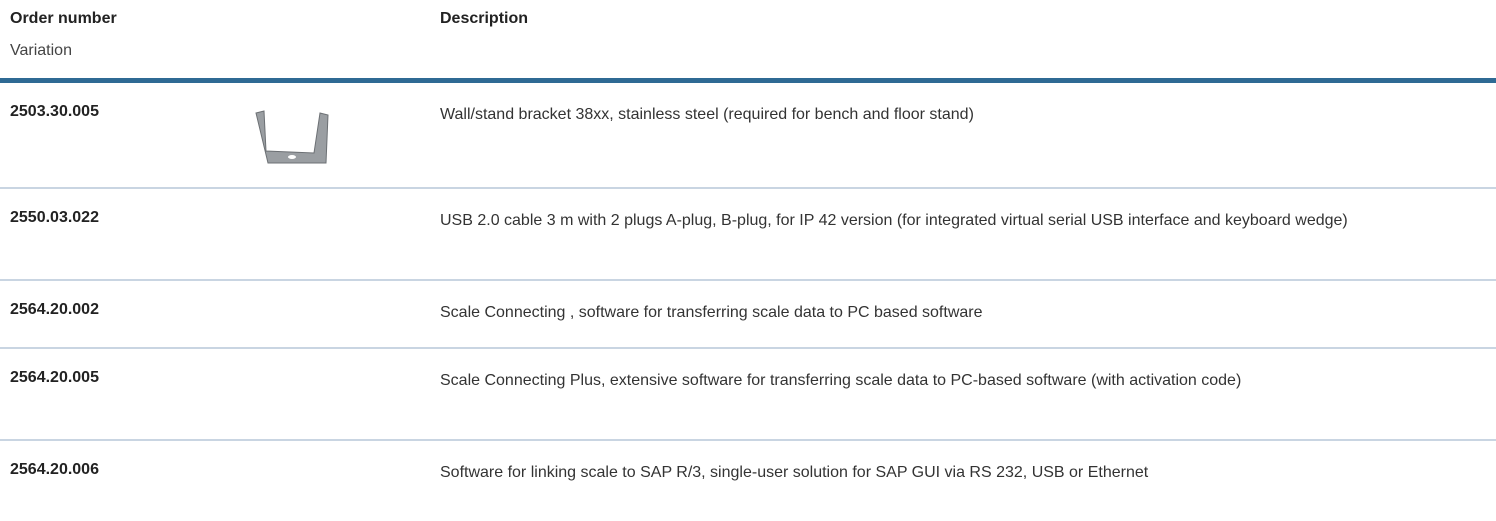 Image resolution: width=1496 pixels, height=521 pixels. What do you see at coordinates (41, 50) in the screenshot?
I see `header-variation: Variation` at bounding box center [41, 50].